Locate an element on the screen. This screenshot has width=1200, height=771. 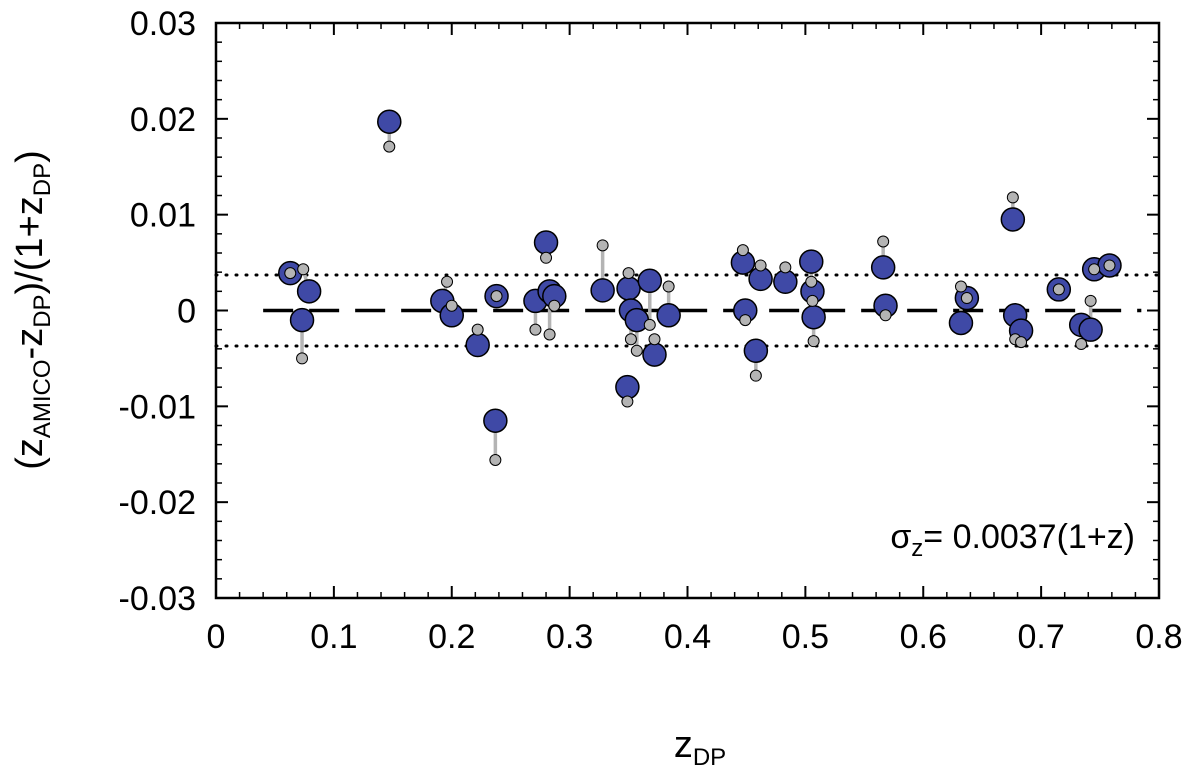
reference-lines is located at coordinates (687, 310).